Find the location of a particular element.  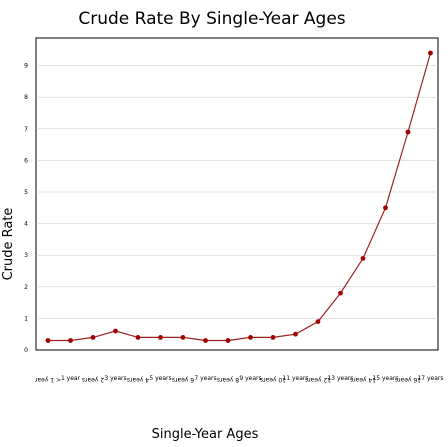

x-tick-label: 1 year is located at coordinates (71, 378).